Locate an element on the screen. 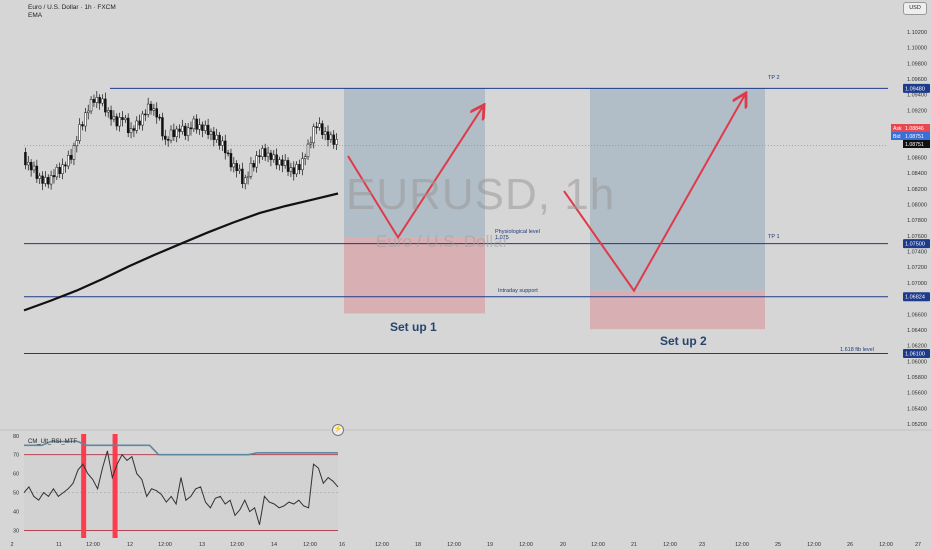  last-price-tag is located at coordinates (916, 144).